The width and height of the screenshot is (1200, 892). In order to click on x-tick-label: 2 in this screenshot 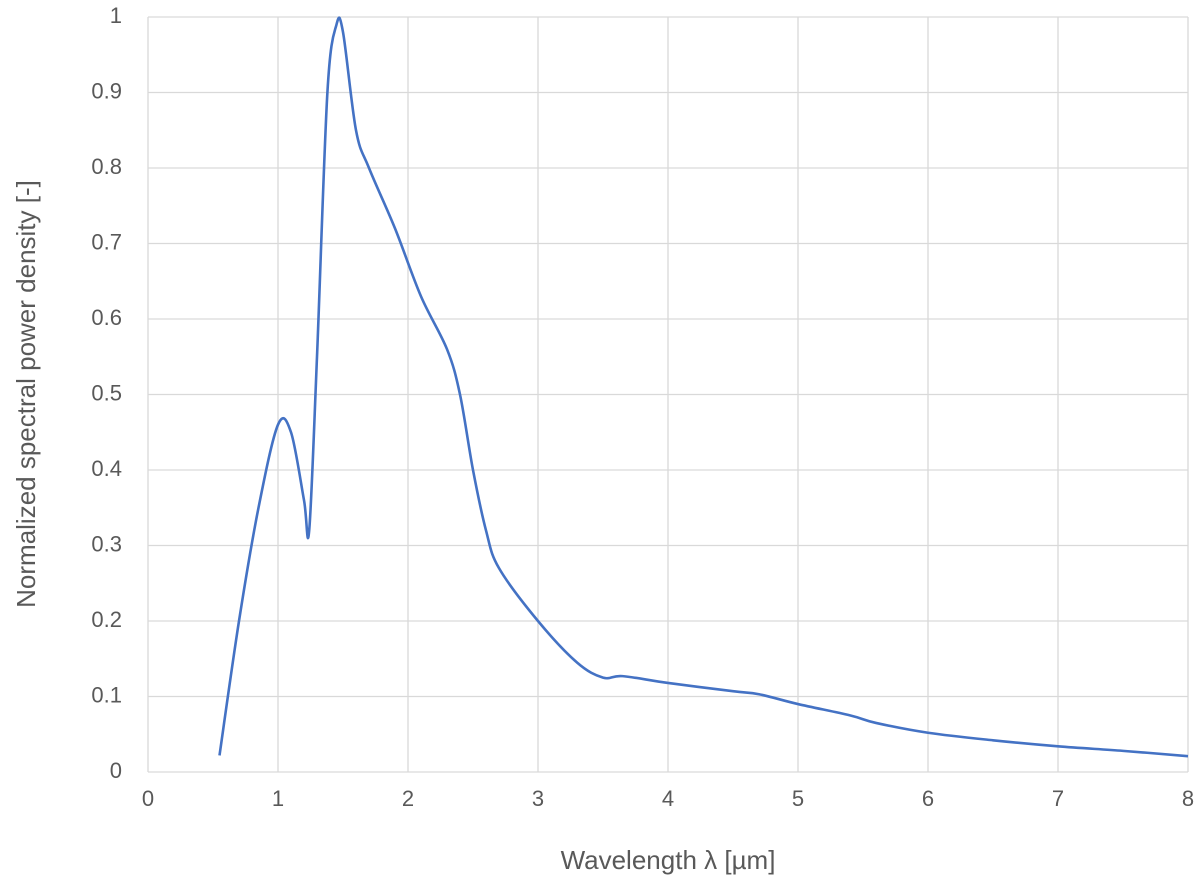, I will do `click(408, 798)`.